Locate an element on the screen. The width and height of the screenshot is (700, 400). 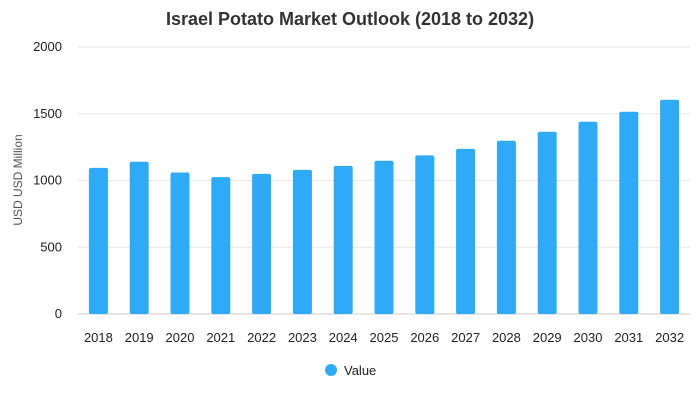
x-tick-label: 2021 is located at coordinates (220, 337).